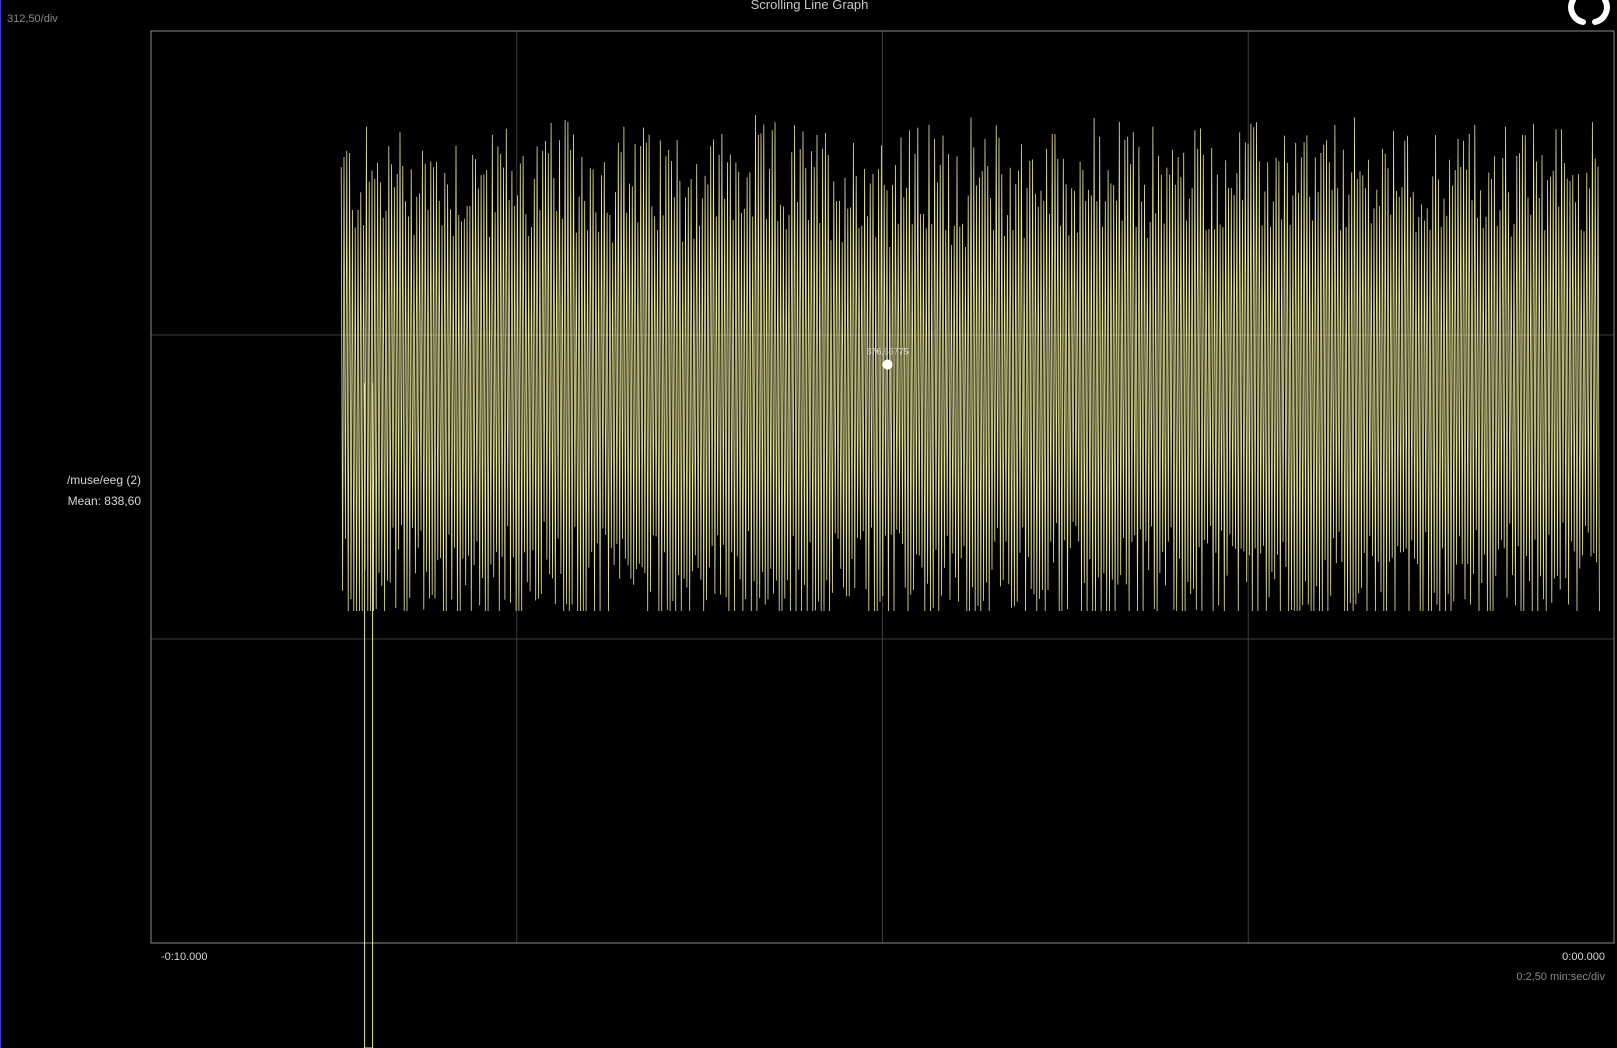 The width and height of the screenshot is (1617, 1048). Describe the element at coordinates (32, 19) in the screenshot. I see `y-scale-label: 312,50/div` at that location.